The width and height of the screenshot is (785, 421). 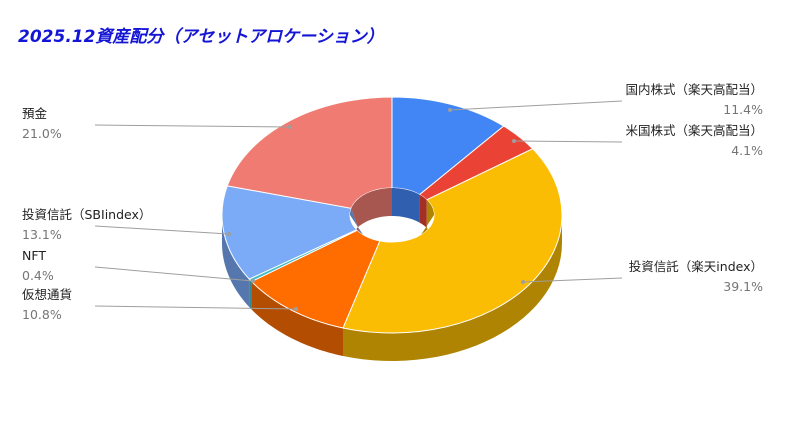 I want to click on slice-label: 国内株式（楽天高配当）, so click(x=694, y=89).